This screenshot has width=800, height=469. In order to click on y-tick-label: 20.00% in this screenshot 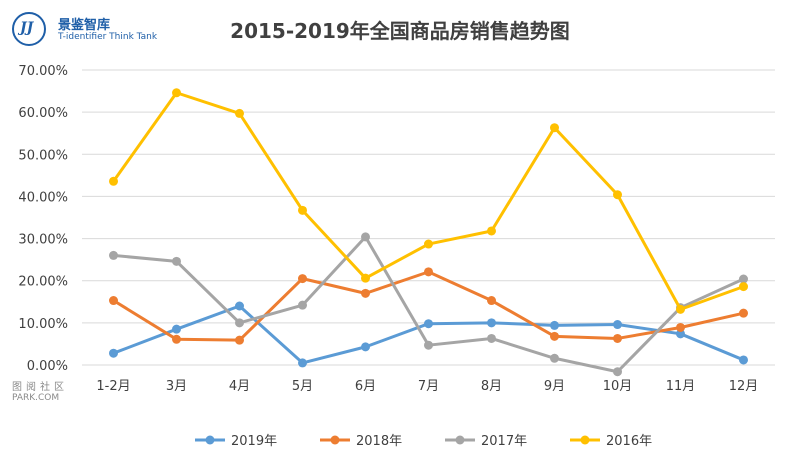, I will do `click(43, 282)`.